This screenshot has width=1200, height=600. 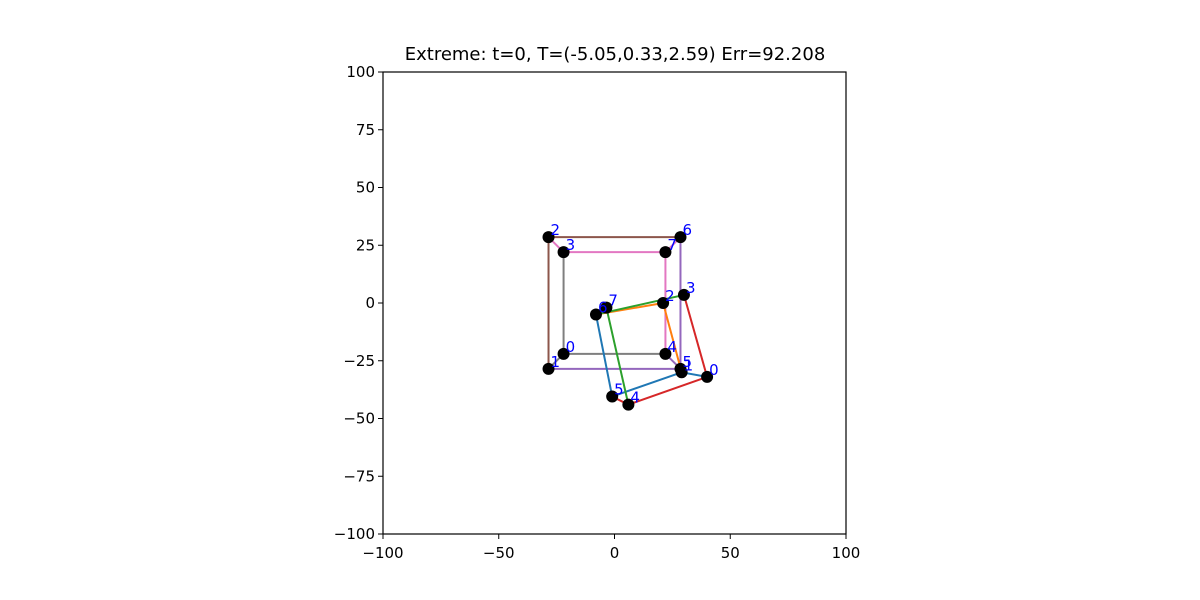 I want to click on x-tick-label: 100, so click(x=846, y=553).